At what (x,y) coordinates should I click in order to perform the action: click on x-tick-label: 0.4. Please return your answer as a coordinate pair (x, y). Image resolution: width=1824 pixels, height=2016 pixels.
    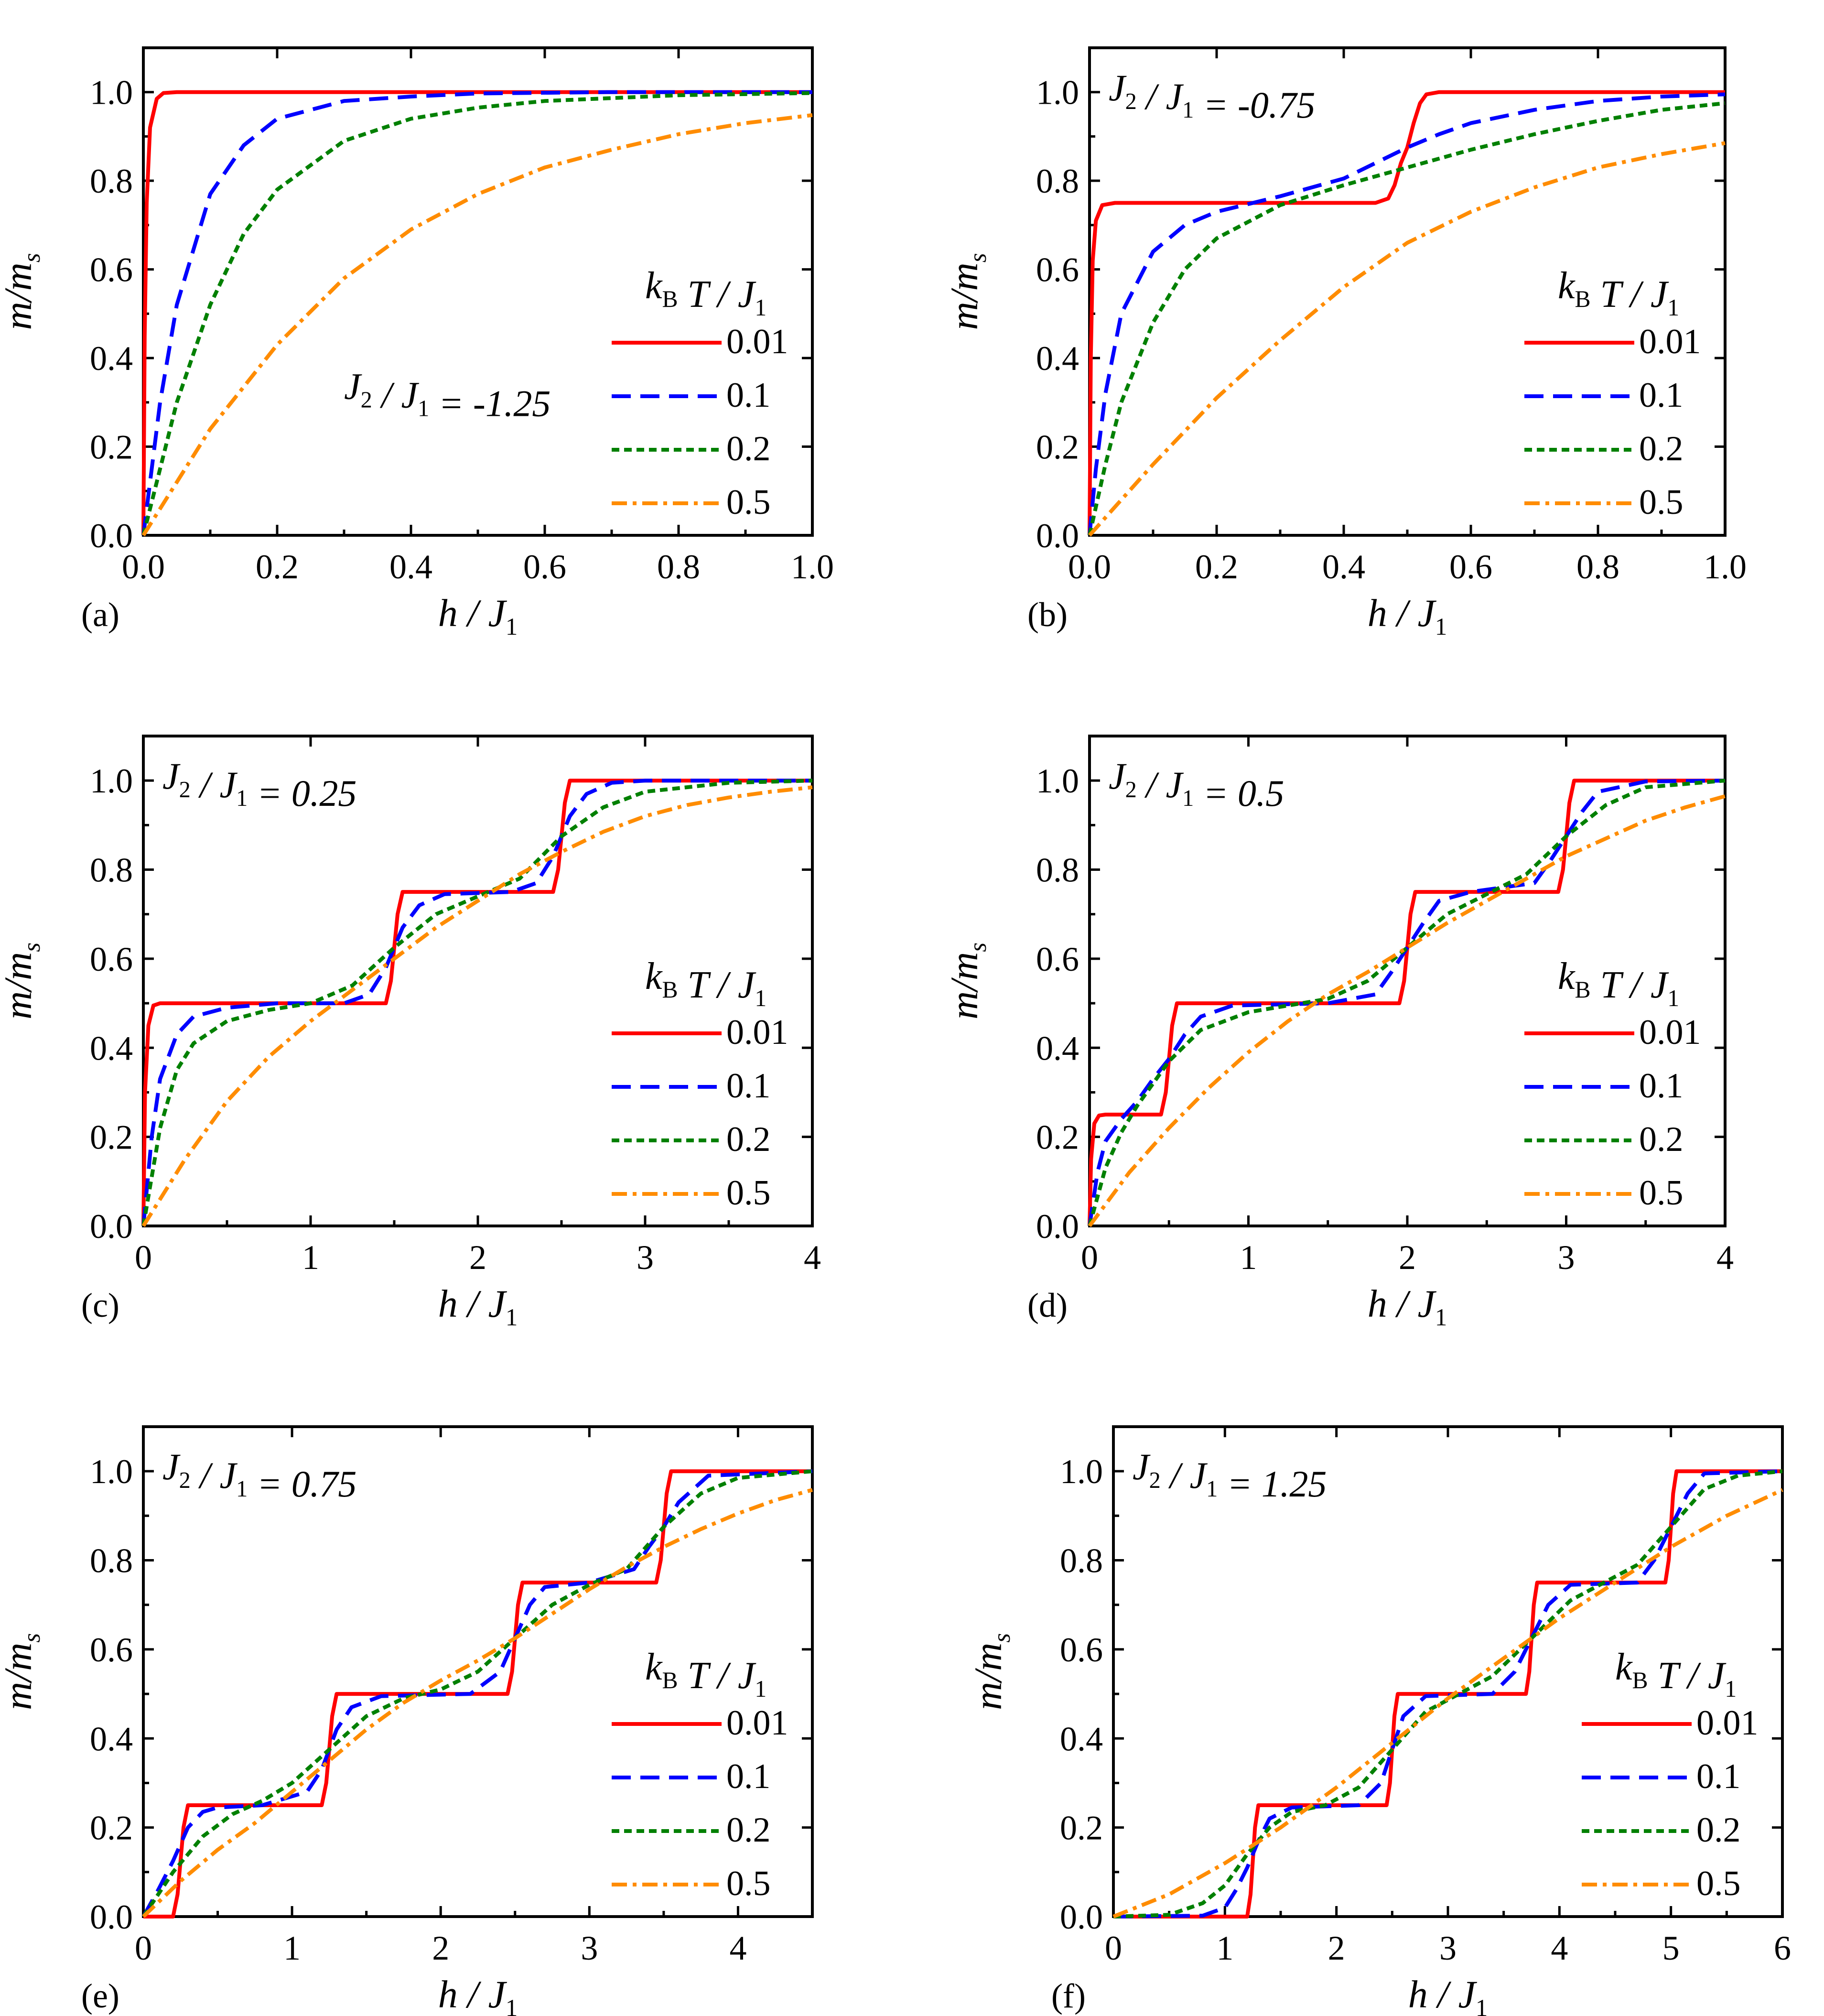
    Looking at the image, I should click on (1343, 567).